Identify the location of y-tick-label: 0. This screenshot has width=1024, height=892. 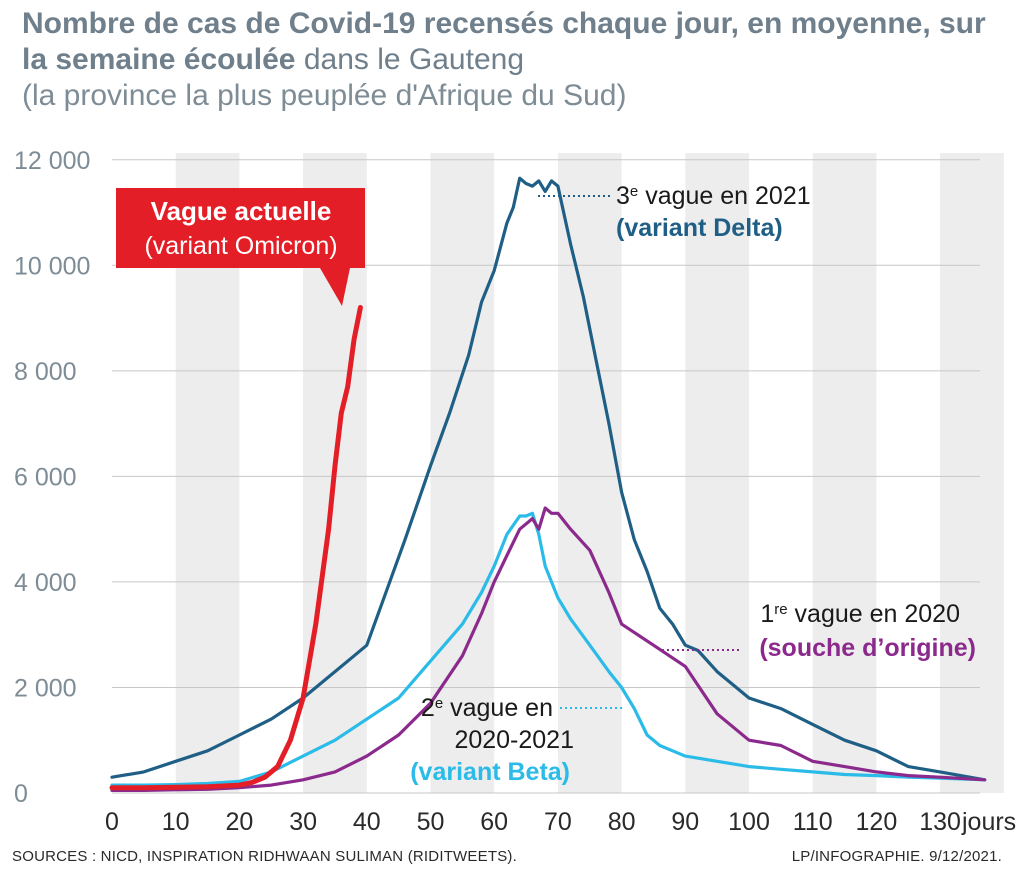
(21, 794).